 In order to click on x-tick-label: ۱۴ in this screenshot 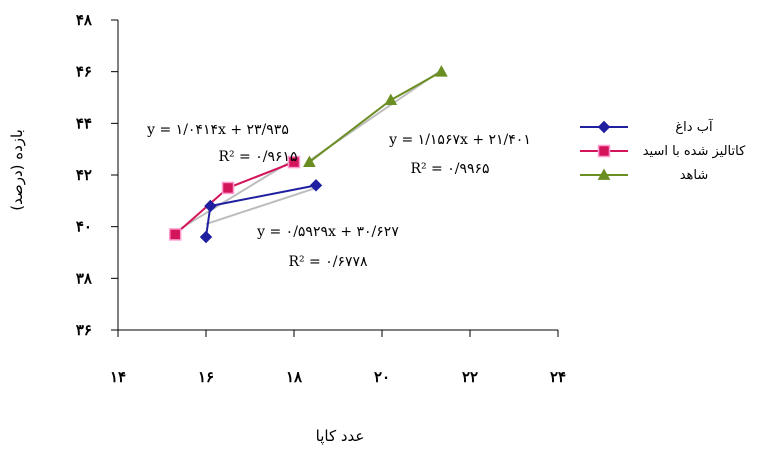, I will do `click(118, 377)`.